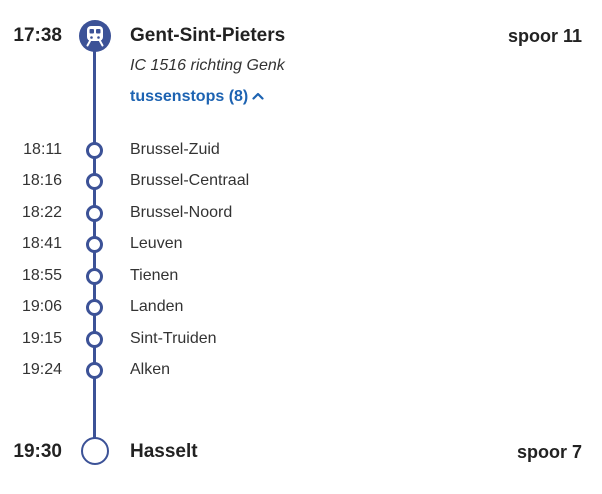 Image resolution: width=602 pixels, height=494 pixels. I want to click on stop-station: Brussel-Noord, so click(181, 212).